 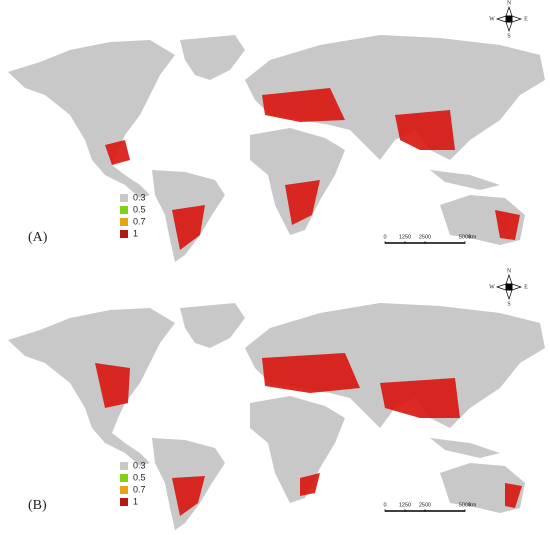 I want to click on panel-label: (B), so click(x=37, y=505).